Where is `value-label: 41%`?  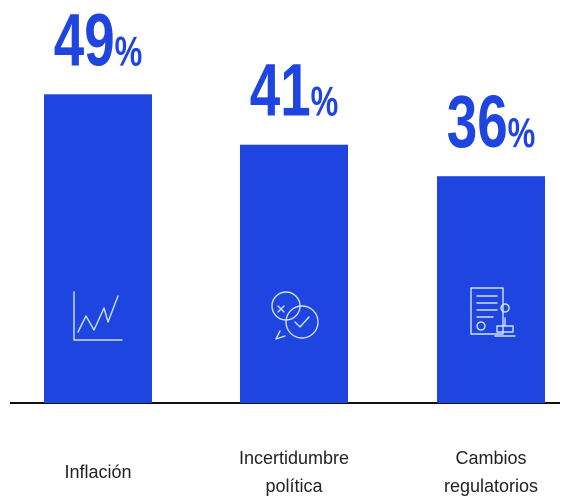 value-label: 41% is located at coordinates (294, 90).